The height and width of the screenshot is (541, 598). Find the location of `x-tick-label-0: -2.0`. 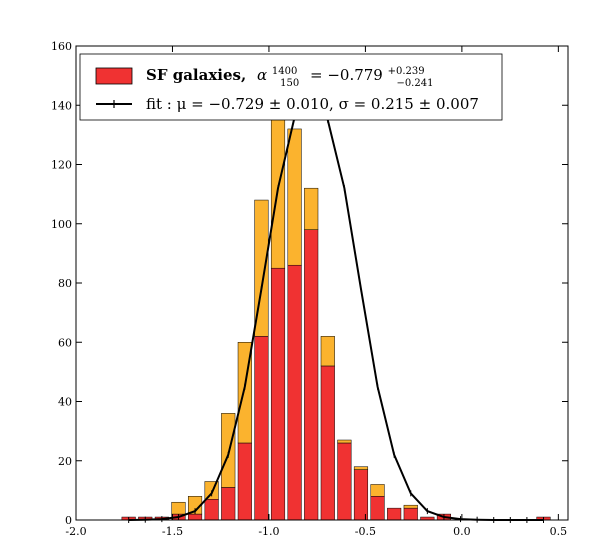

x-tick-label-0: -2.0 is located at coordinates (75, 531).